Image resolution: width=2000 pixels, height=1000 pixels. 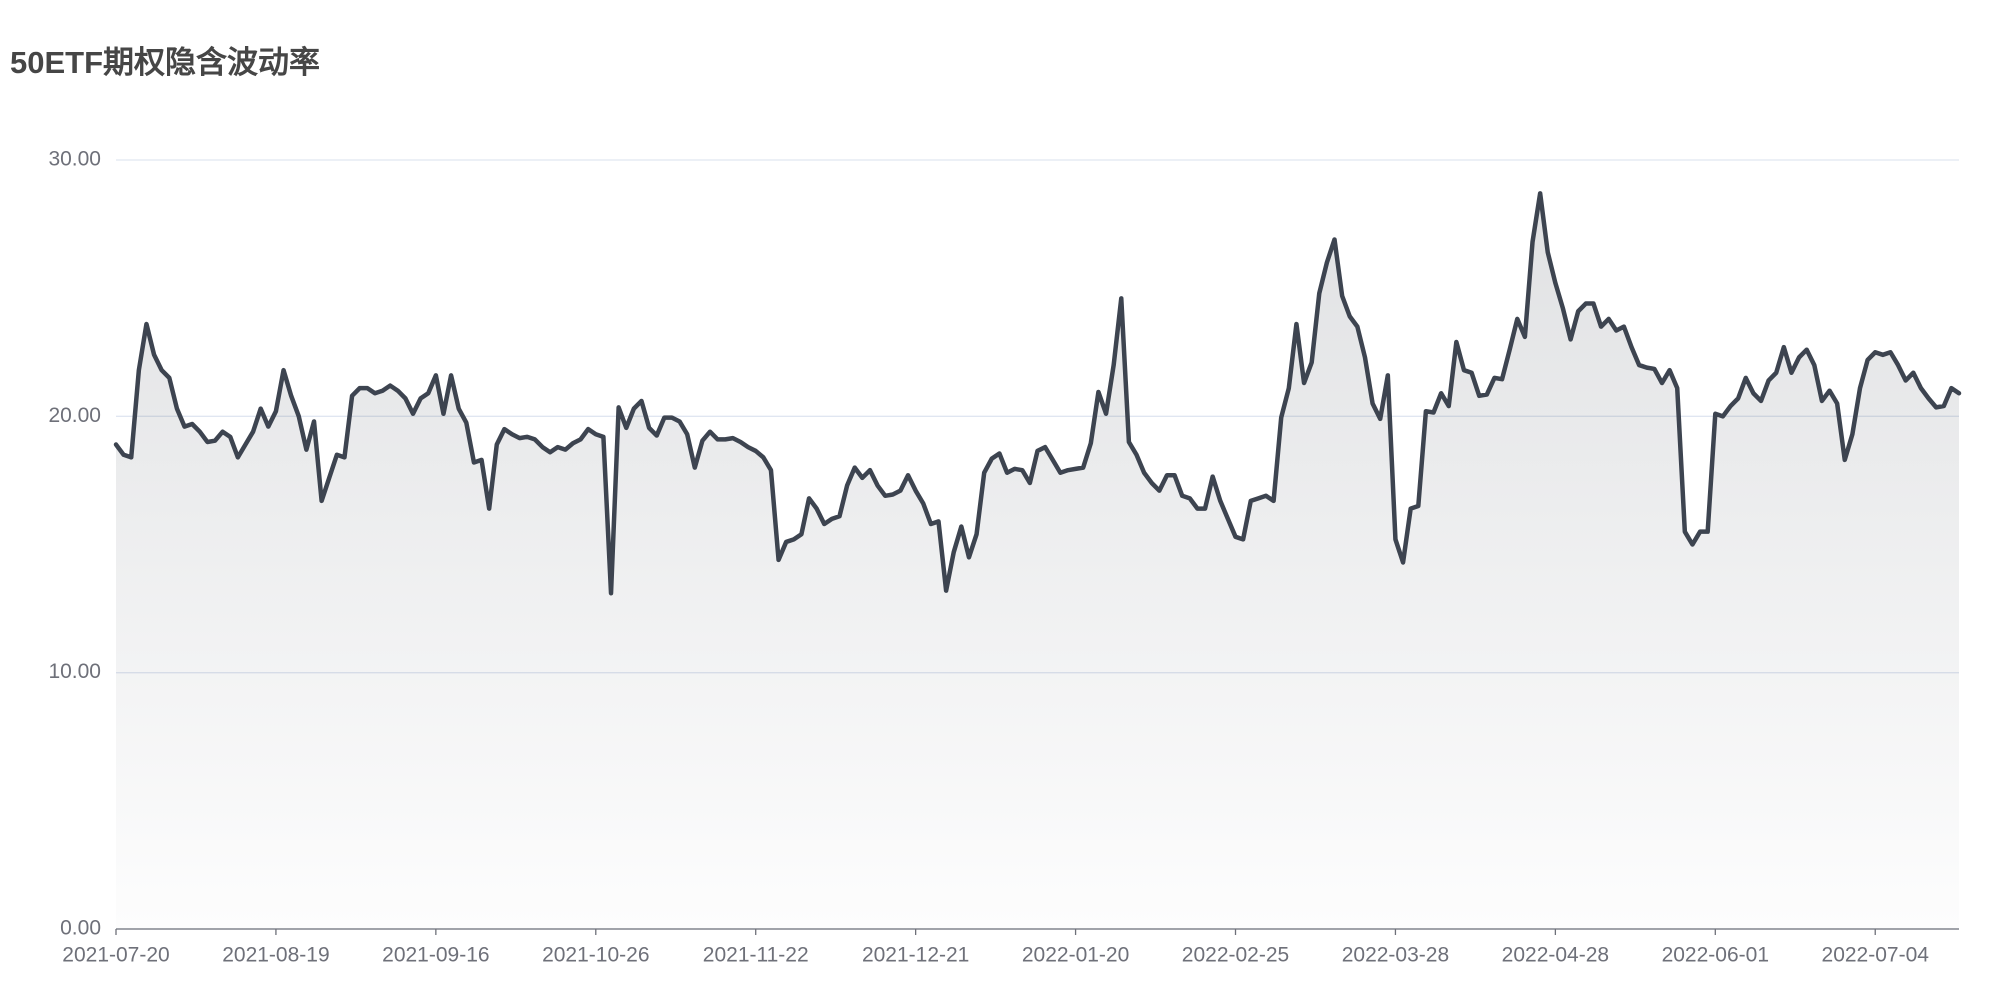 What do you see at coordinates (1075, 955) in the screenshot?
I see `x-tick-label: 2022-01-20` at bounding box center [1075, 955].